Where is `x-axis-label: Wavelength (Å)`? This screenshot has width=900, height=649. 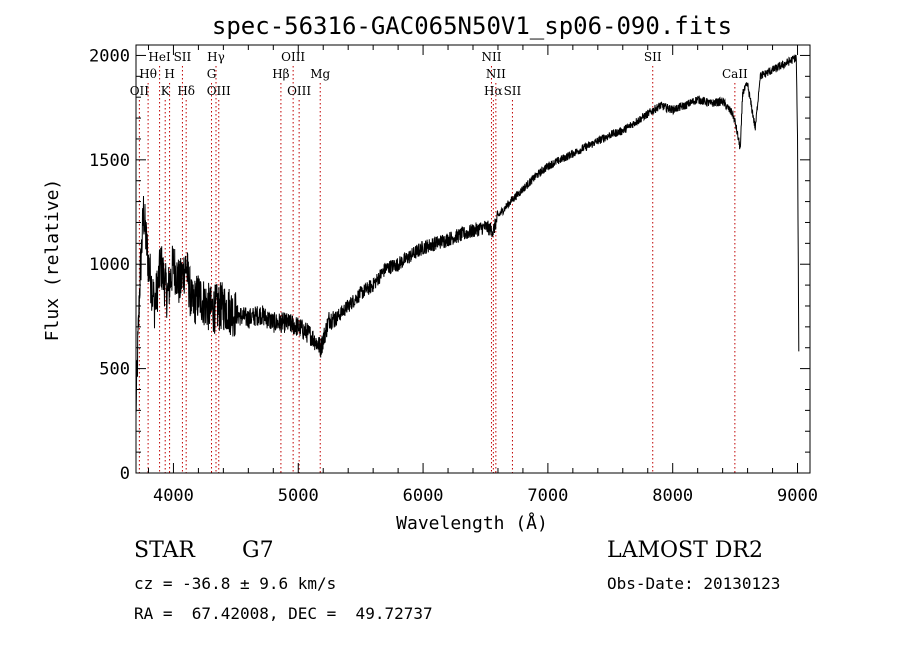
x-axis-label: Wavelength (Å) is located at coordinates (472, 523).